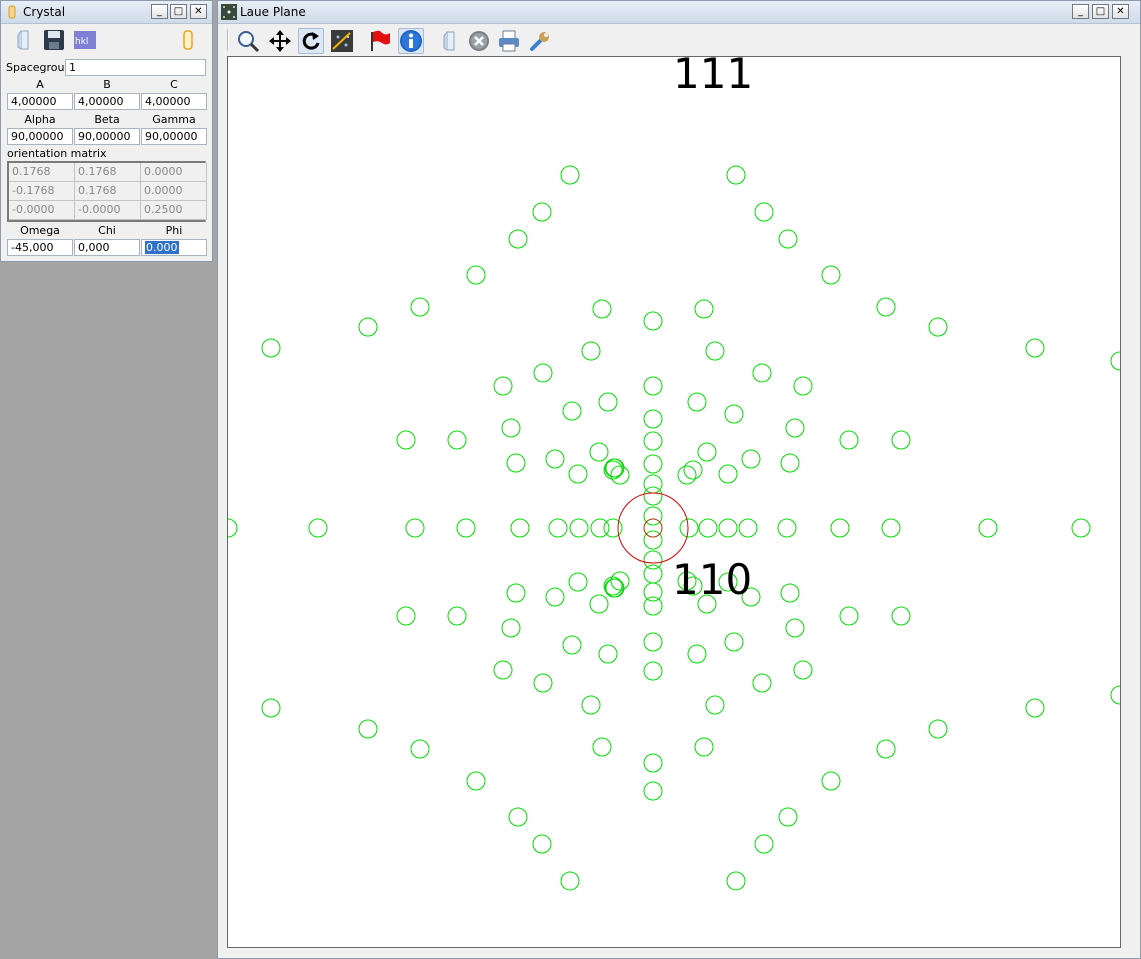  Describe the element at coordinates (653, 528) in the screenshot. I see `center-reflection-spot` at that location.